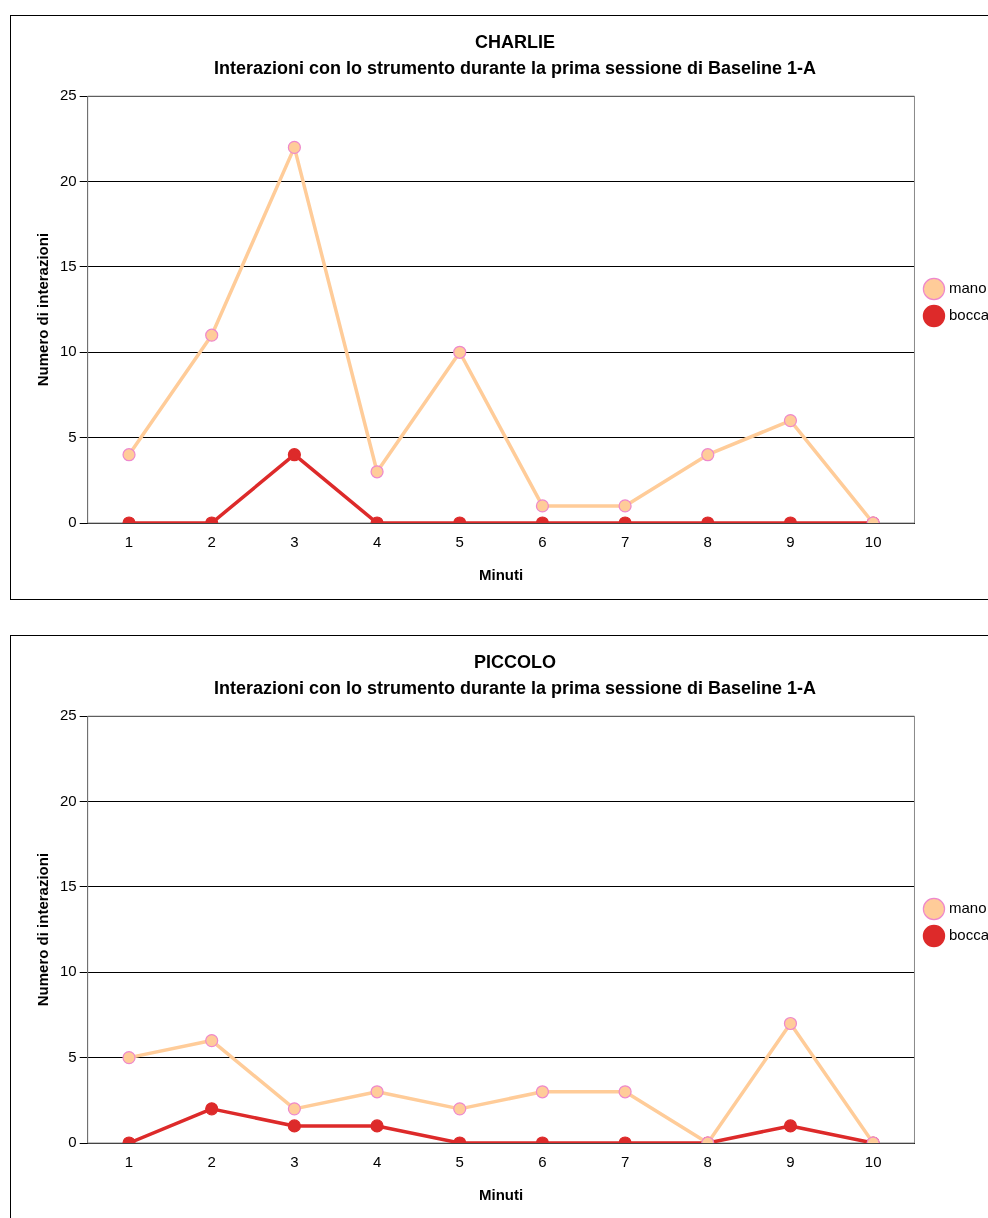 This screenshot has height=1218, width=988. I want to click on chart-title: CHARLIE, so click(515, 42).